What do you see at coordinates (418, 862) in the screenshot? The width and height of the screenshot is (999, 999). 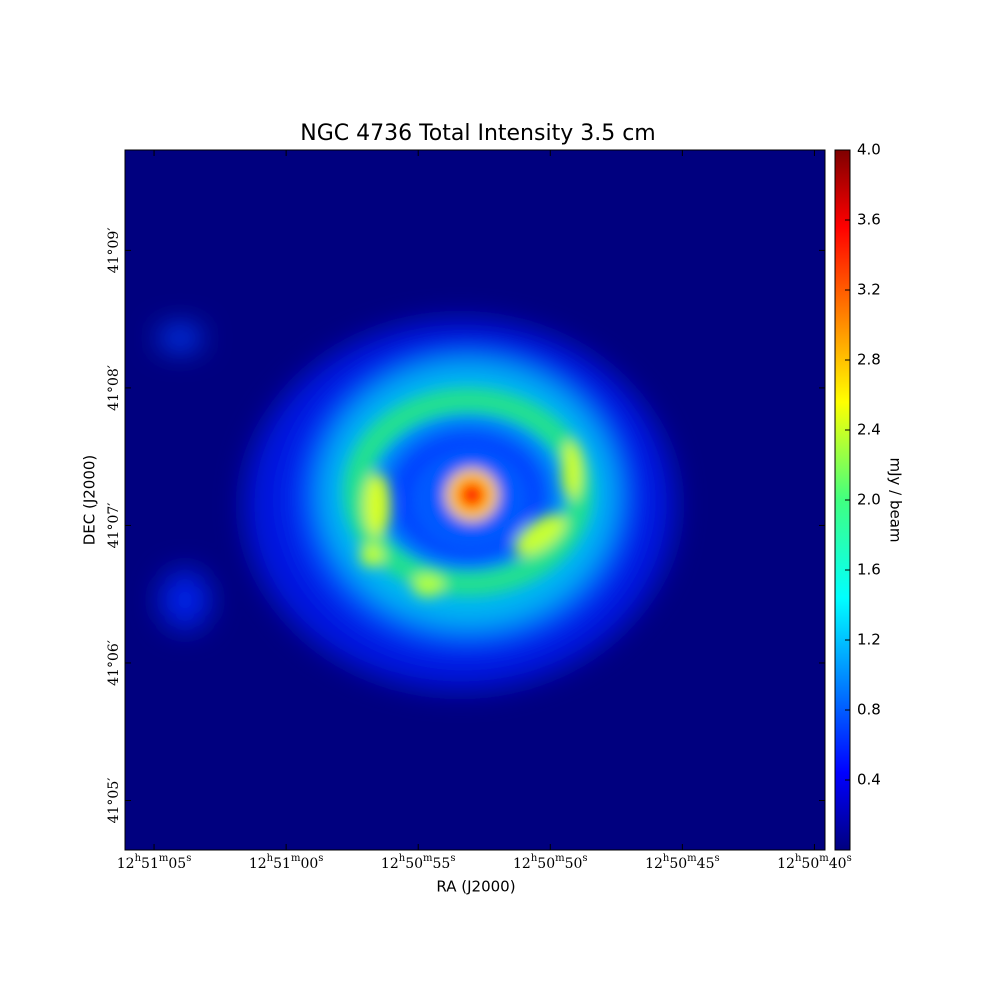 I see `x-tick-label: 12h50m55s` at bounding box center [418, 862].